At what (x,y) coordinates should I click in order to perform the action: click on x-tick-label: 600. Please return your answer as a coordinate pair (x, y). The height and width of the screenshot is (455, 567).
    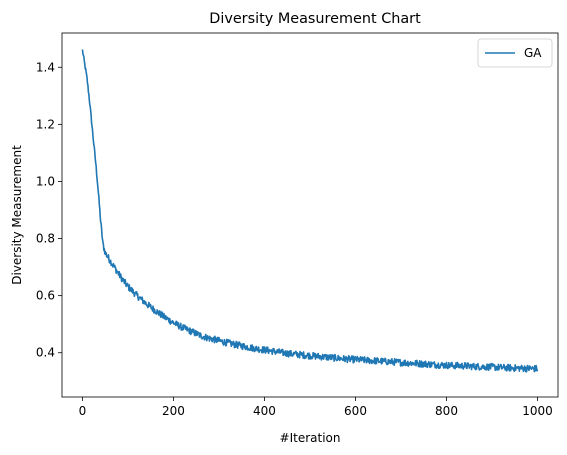
    Looking at the image, I should click on (355, 411).